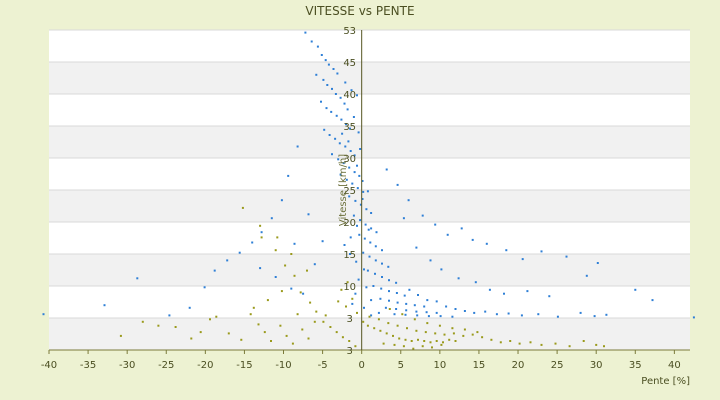  I want to click on x-tick-label: -20, so click(205, 365).